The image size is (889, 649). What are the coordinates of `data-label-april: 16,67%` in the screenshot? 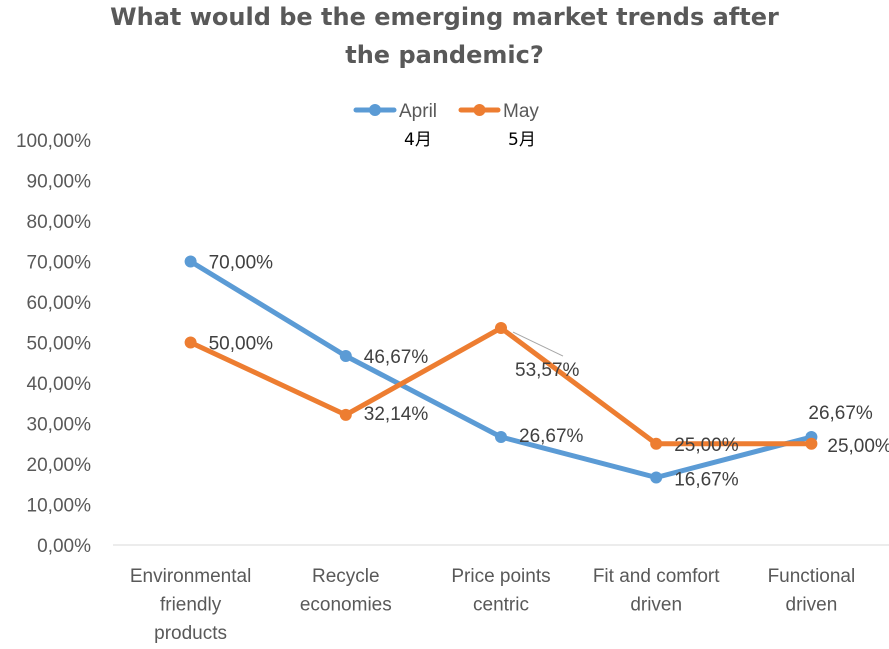 It's located at (706, 479).